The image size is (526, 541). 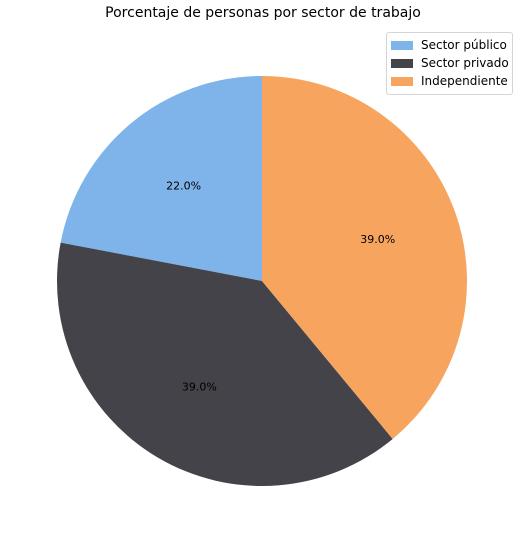 I want to click on slice-label-sector-publico: 22.0%, so click(x=183, y=186).